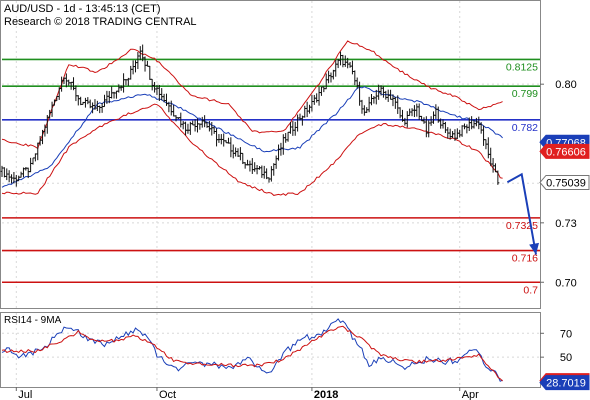 Image resolution: width=590 pixels, height=400 pixels. I want to click on level-label-4: 0.716, so click(525, 259).